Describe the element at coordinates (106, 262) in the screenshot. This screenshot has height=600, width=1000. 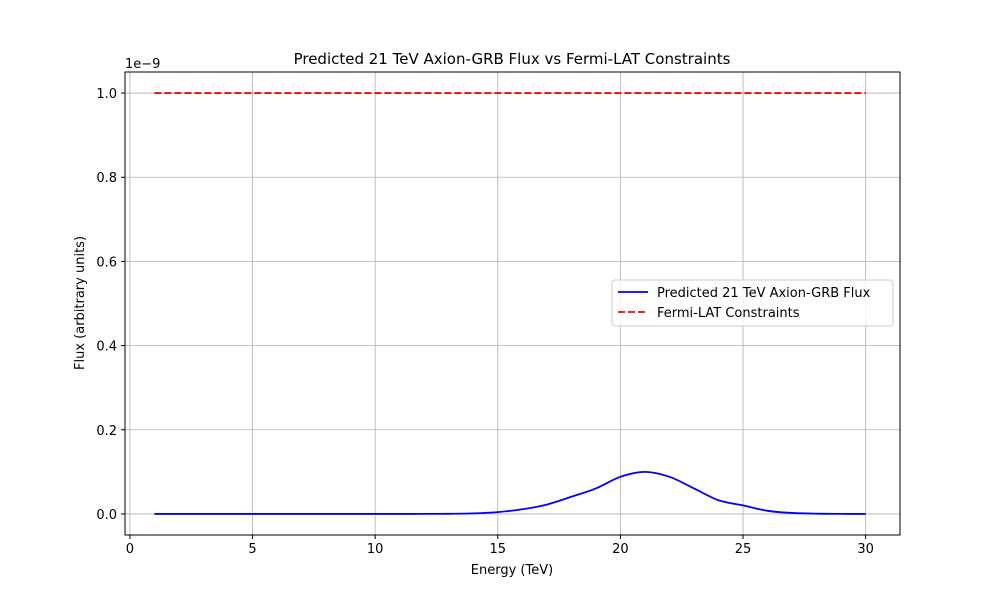
I see `y-tick-label: 0.6` at that location.